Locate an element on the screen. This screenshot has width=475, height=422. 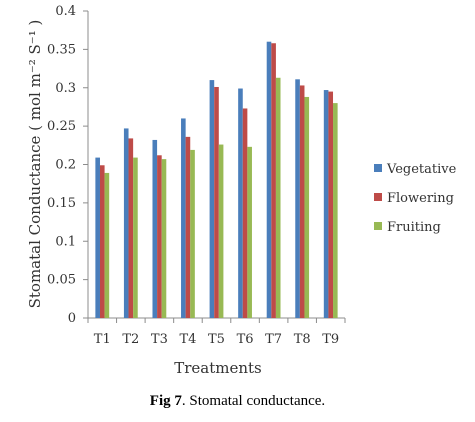
x-tick-label: T6 is located at coordinates (245, 339).